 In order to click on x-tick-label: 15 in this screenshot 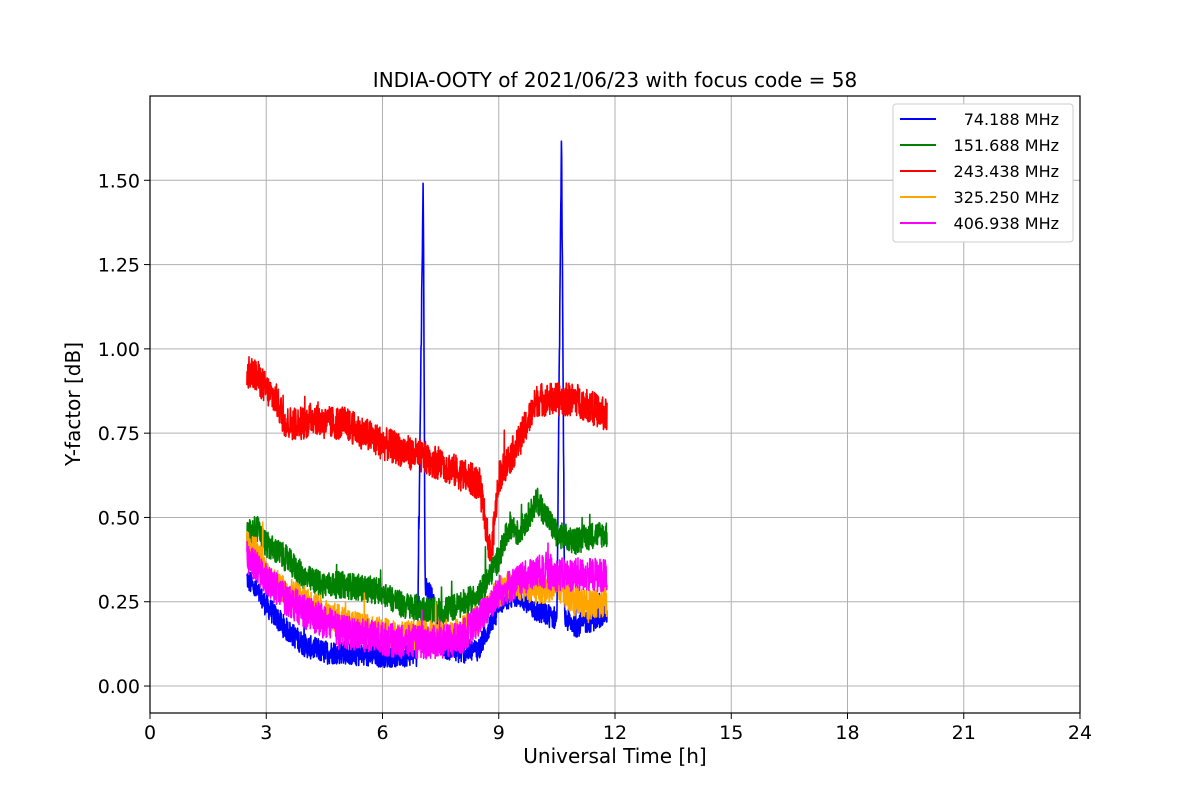, I will do `click(731, 733)`.